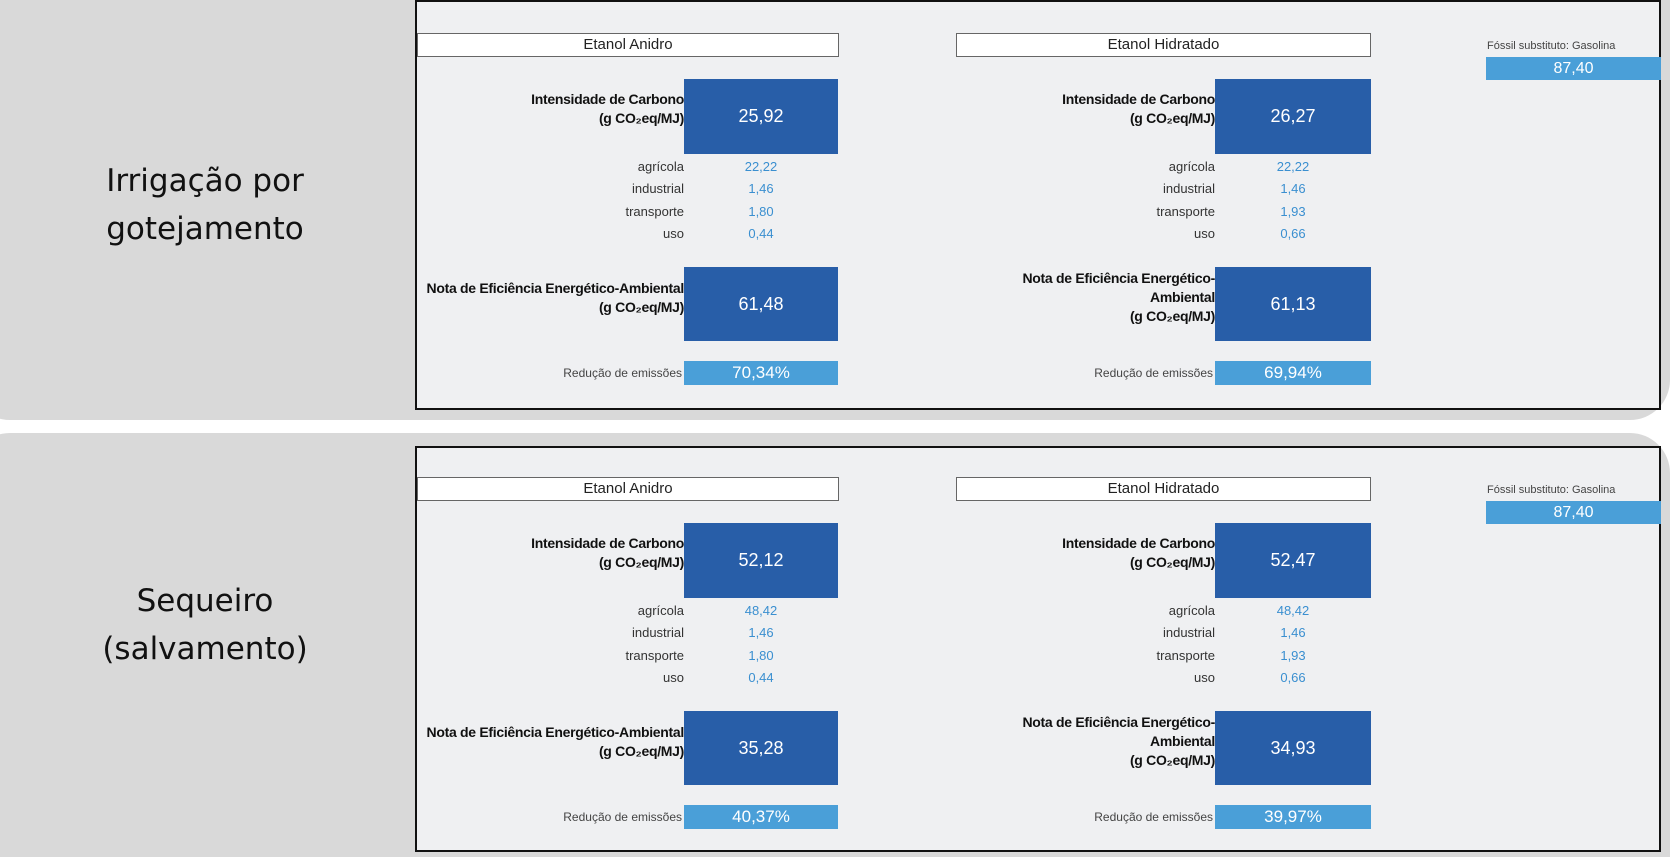 This screenshot has width=1670, height=857. What do you see at coordinates (761, 560) in the screenshot?
I see `carbon-intensity-value: 52,12` at bounding box center [761, 560].